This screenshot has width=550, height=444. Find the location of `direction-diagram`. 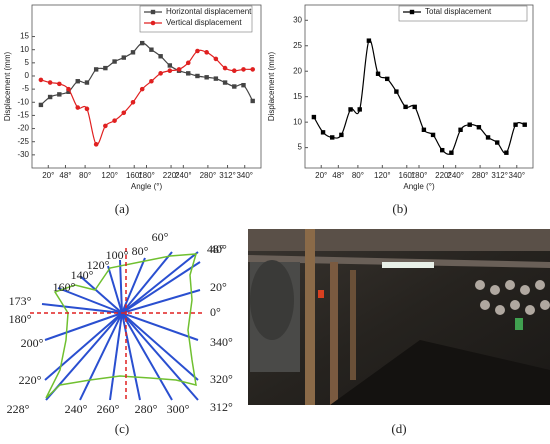

direction-diagram is located at coordinates (121, 326).